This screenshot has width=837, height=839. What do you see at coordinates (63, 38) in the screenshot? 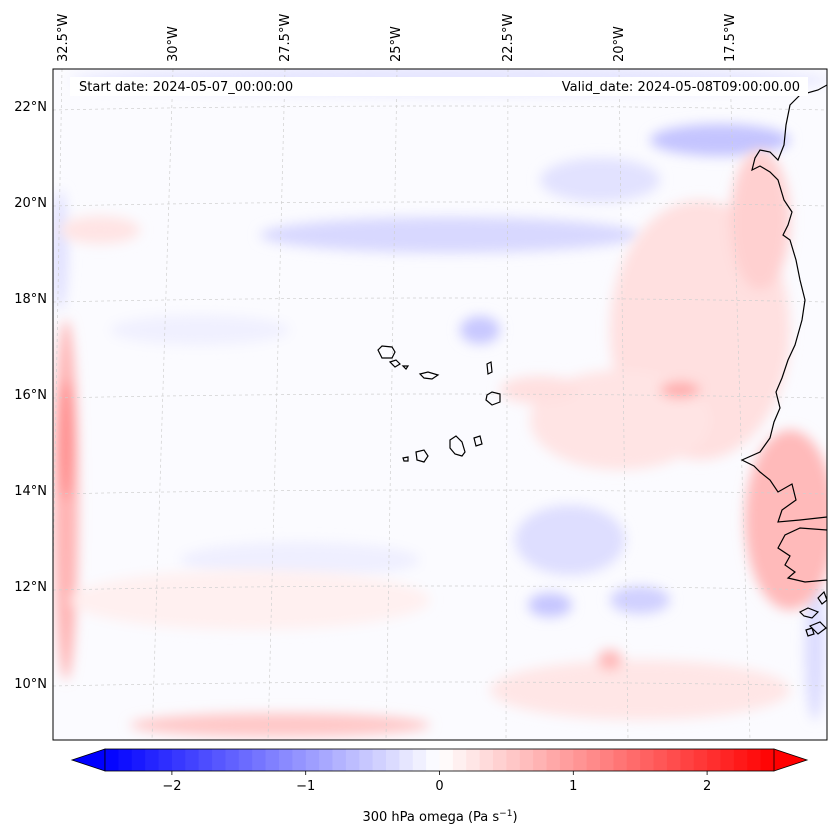
I see `lon-label: 32.5°W` at bounding box center [63, 38].